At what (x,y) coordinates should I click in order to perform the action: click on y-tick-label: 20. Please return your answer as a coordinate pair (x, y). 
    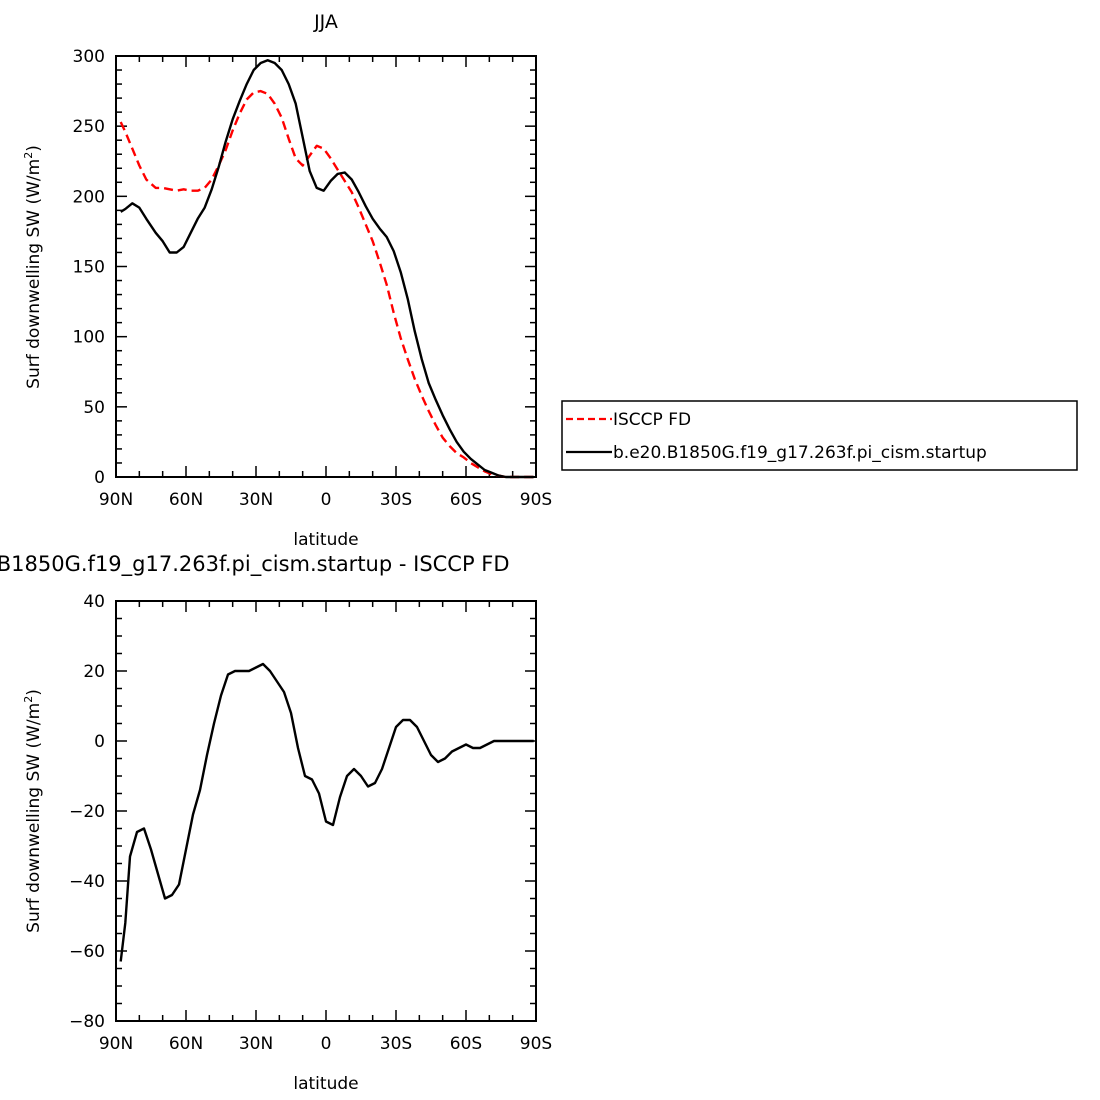
    Looking at the image, I should click on (94, 672).